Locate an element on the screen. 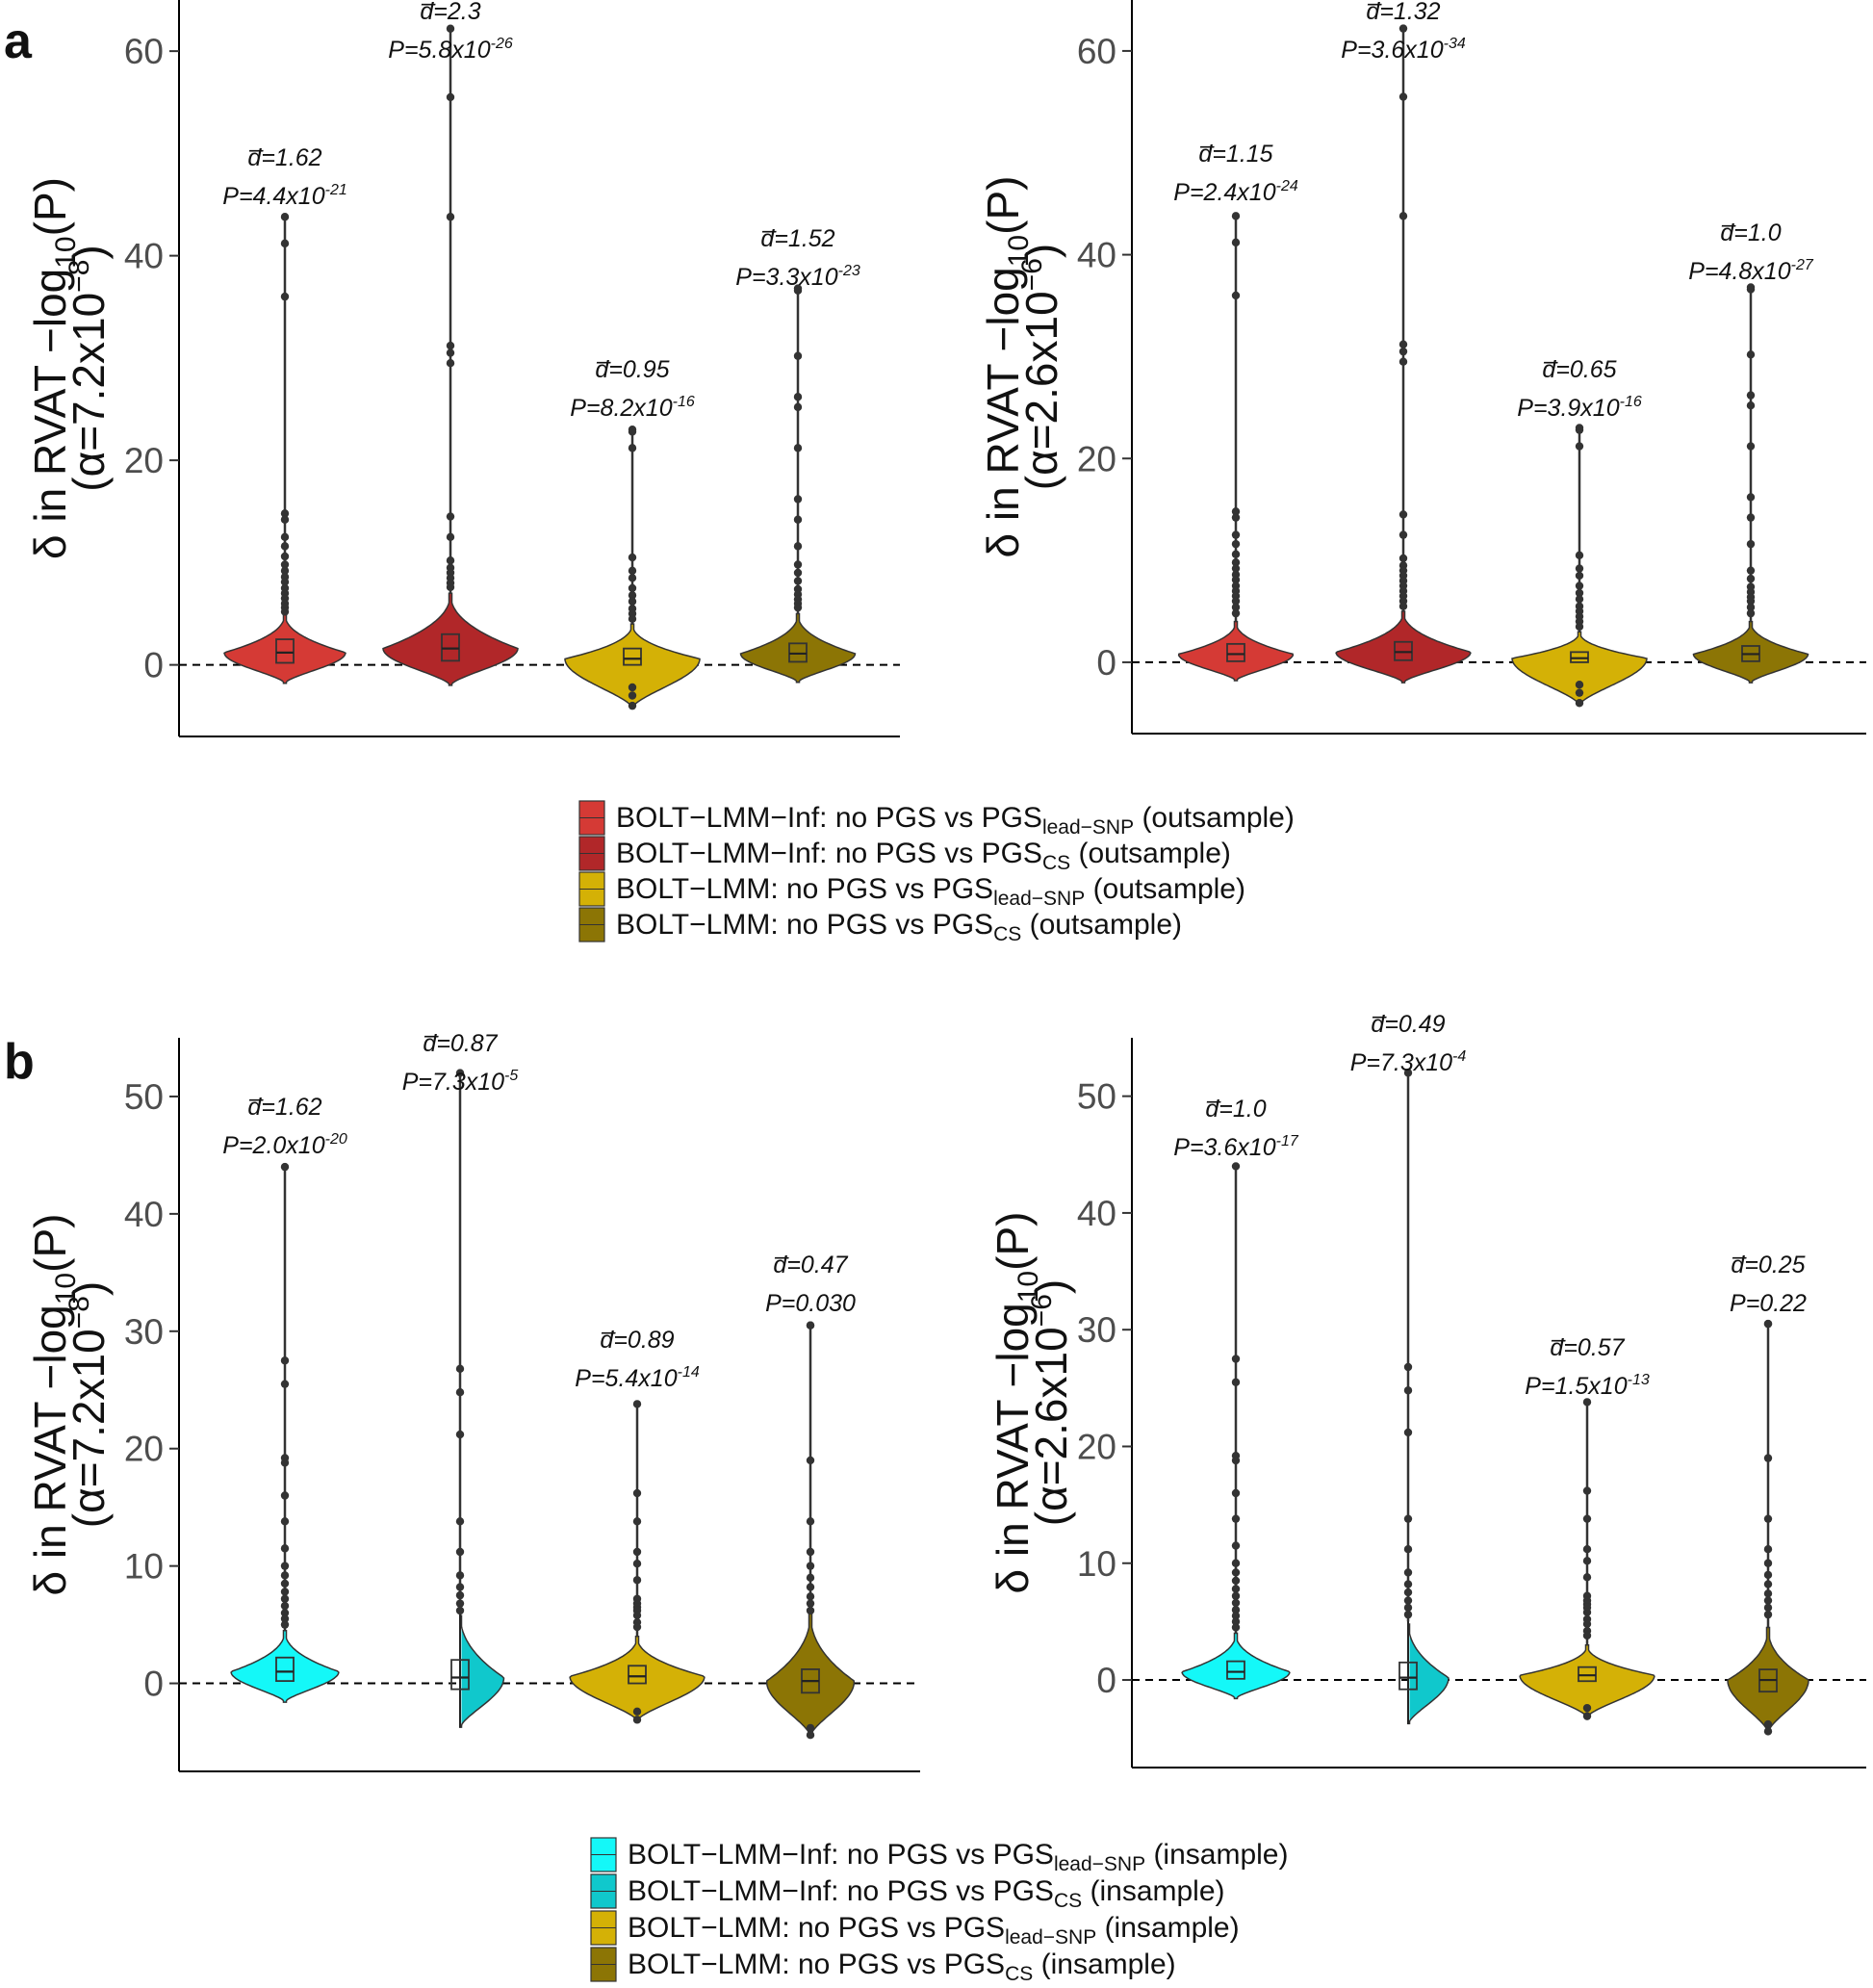 The height and width of the screenshot is (1988, 1873). effect-size-value: 0.87 is located at coordinates (475, 1044).